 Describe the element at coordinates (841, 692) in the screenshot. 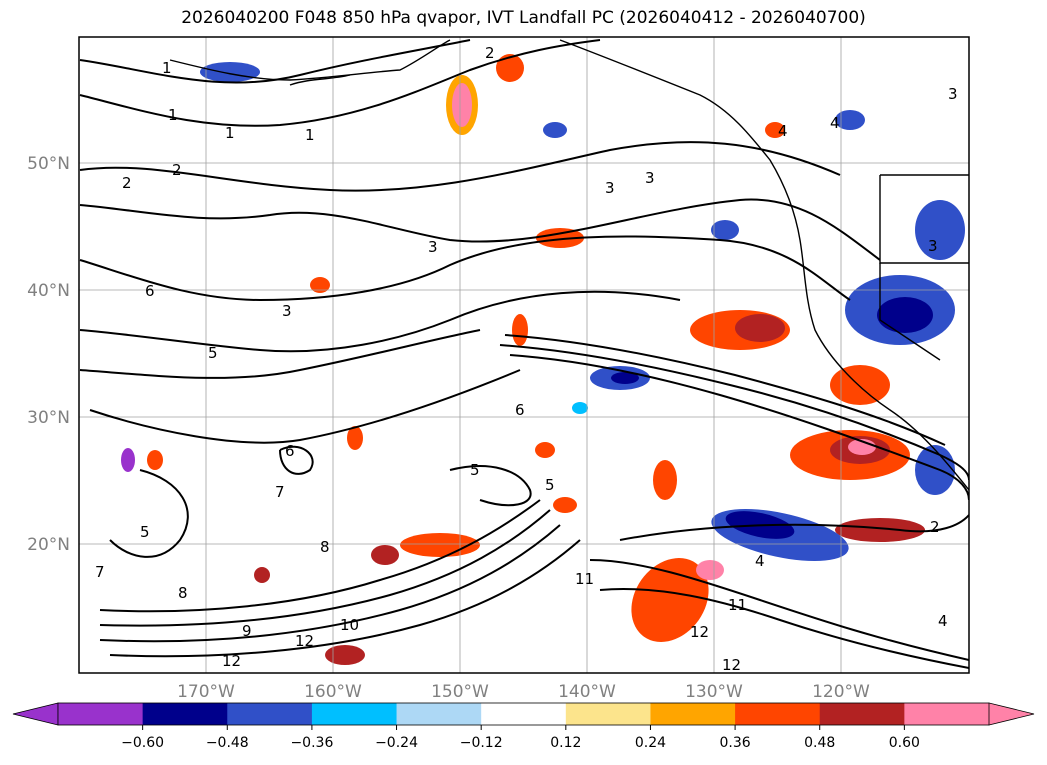

I see `lon-label-120w: 120°W` at that location.